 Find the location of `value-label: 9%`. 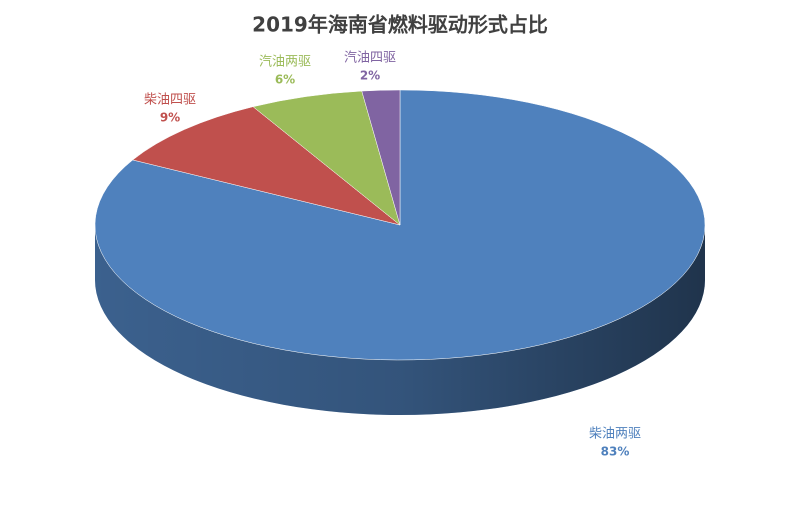

value-label: 9% is located at coordinates (170, 118).